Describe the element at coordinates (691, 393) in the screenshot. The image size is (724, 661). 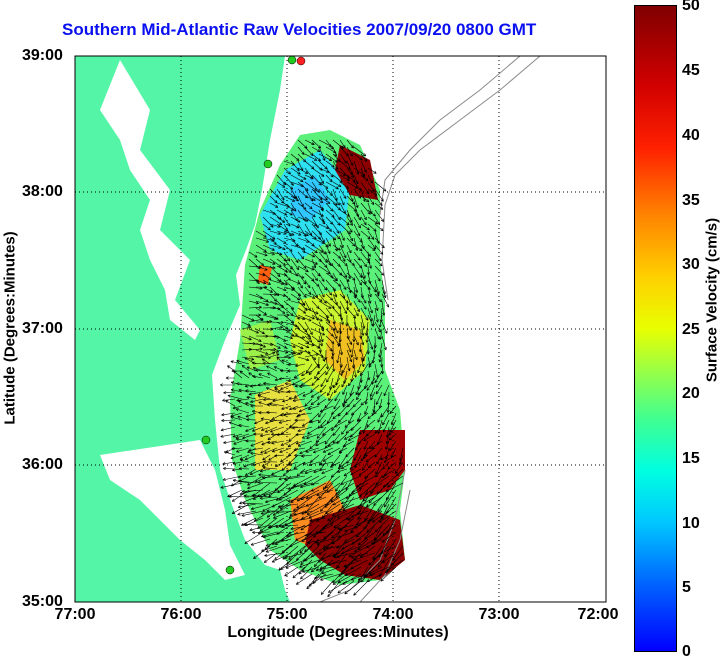
I see `colorbar-tick: 20` at that location.